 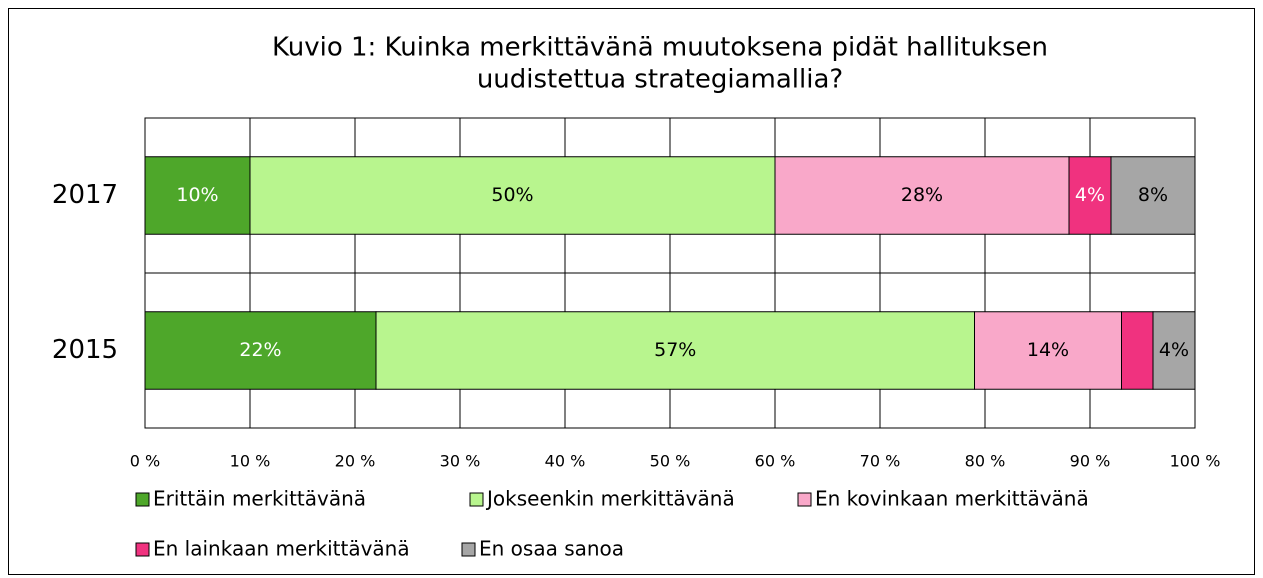 What do you see at coordinates (1195, 461) in the screenshot?
I see `x-tick-label: 100 %` at bounding box center [1195, 461].